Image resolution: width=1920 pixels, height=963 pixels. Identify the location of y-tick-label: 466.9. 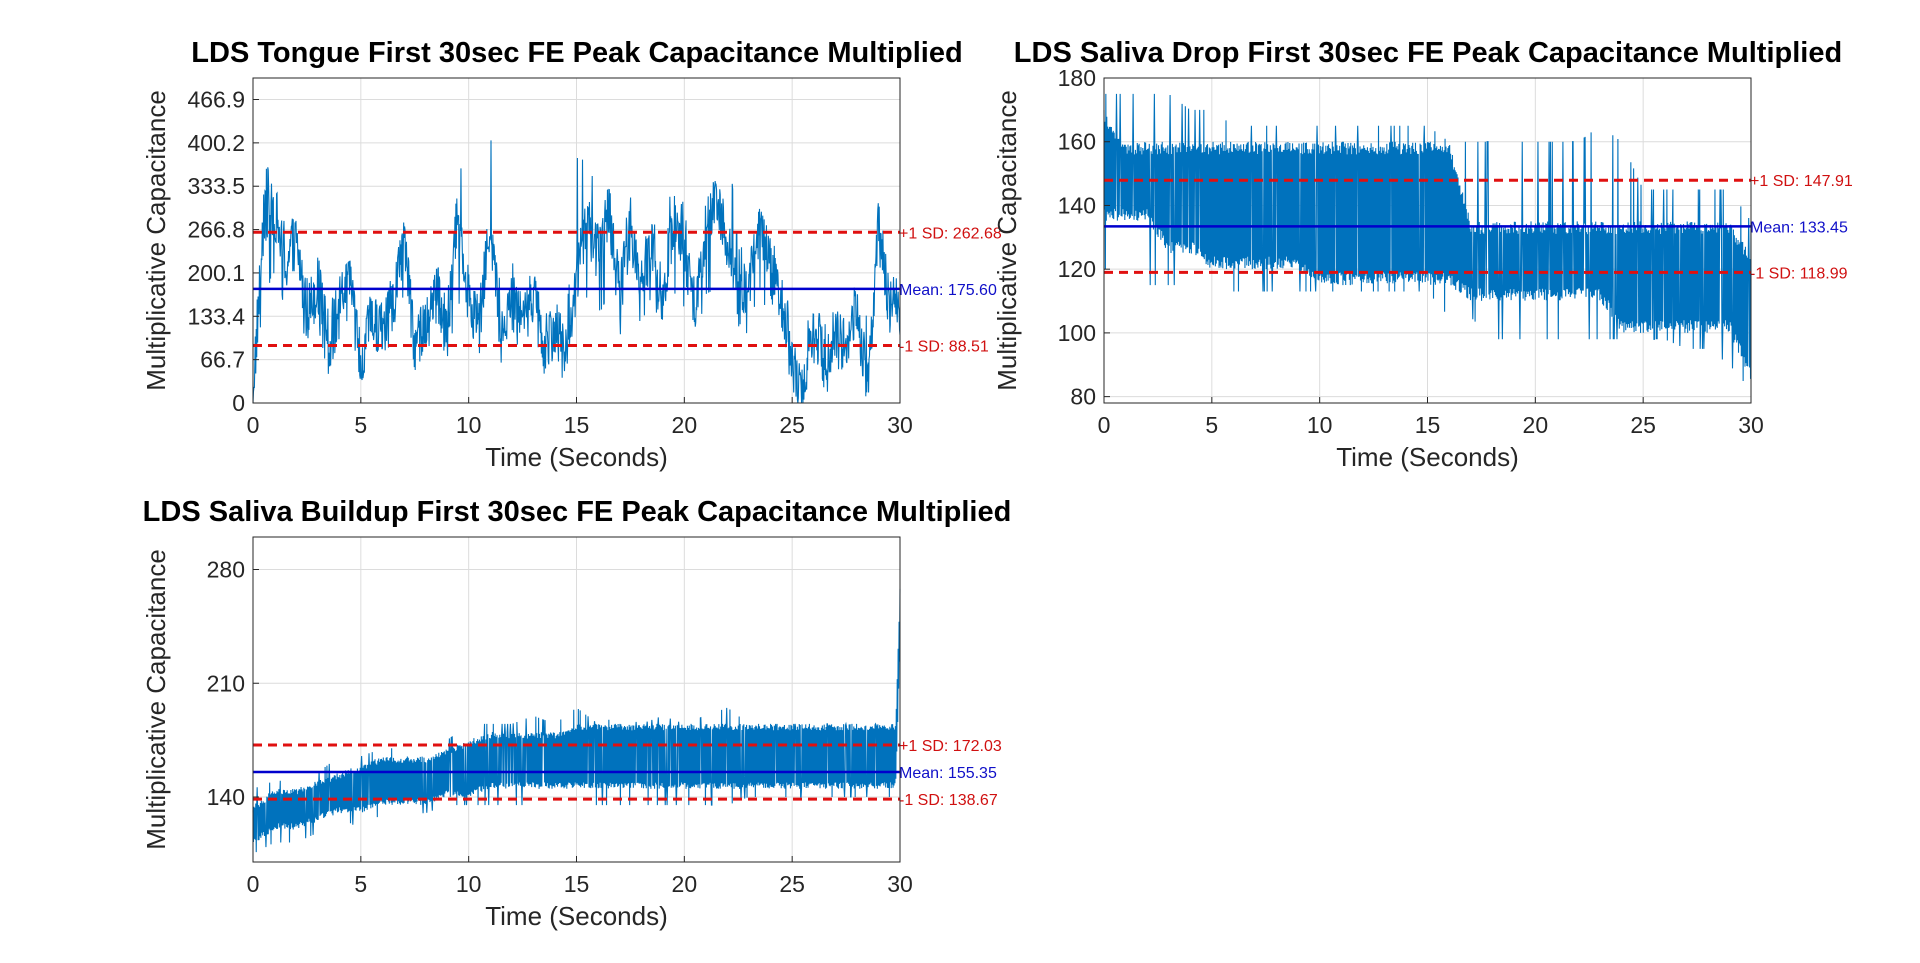
(216, 100).